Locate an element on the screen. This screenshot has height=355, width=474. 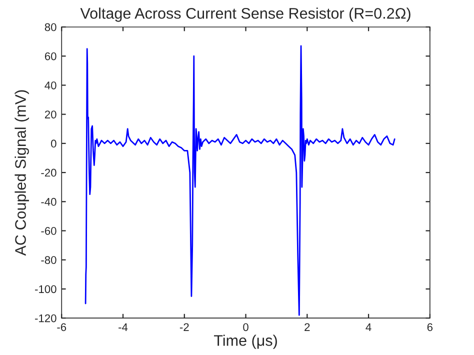
x-tick-label: 2 is located at coordinates (307, 327).